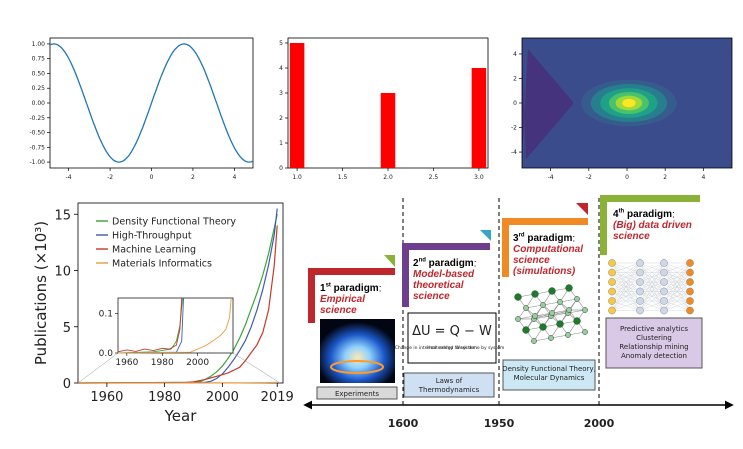 The image size is (743, 449). I want to click on heatmap-x-tick-label: 2, so click(665, 177).